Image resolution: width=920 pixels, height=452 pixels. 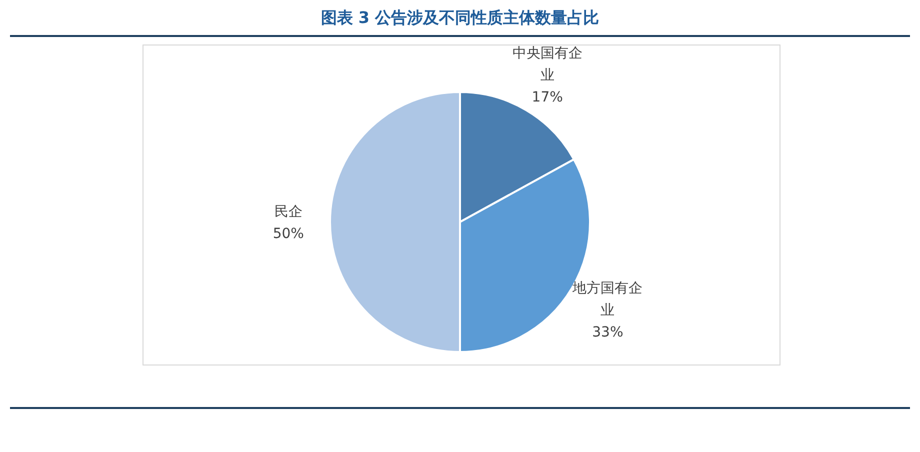 What do you see at coordinates (288, 234) in the screenshot?
I see `data-label: 50%` at bounding box center [288, 234].